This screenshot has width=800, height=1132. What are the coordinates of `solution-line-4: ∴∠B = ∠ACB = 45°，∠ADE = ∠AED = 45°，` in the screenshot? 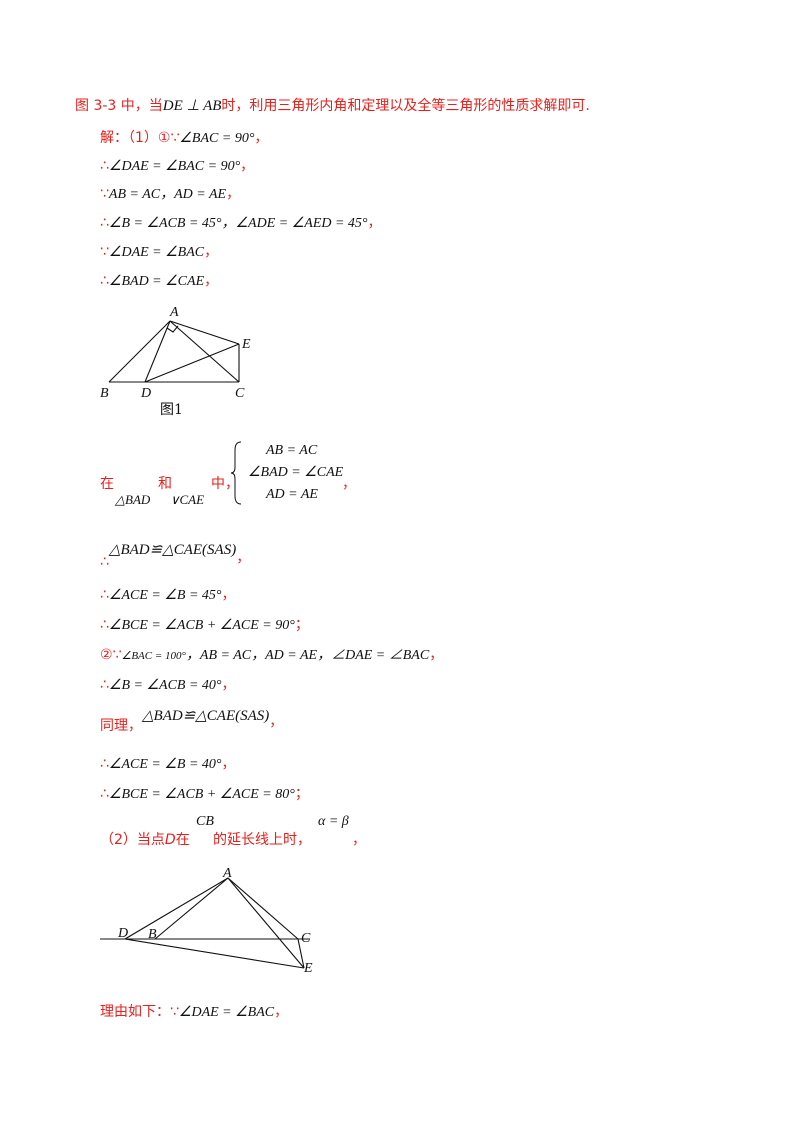 It's located at (241, 223).